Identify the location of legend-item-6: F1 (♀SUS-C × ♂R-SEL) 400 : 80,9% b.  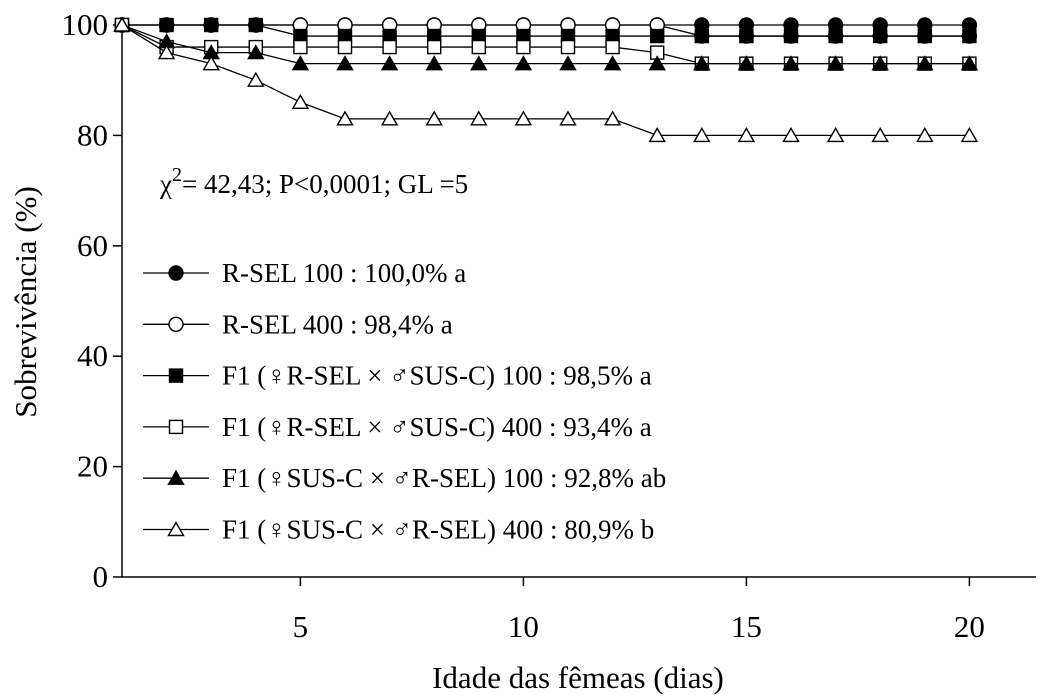
(398, 530).